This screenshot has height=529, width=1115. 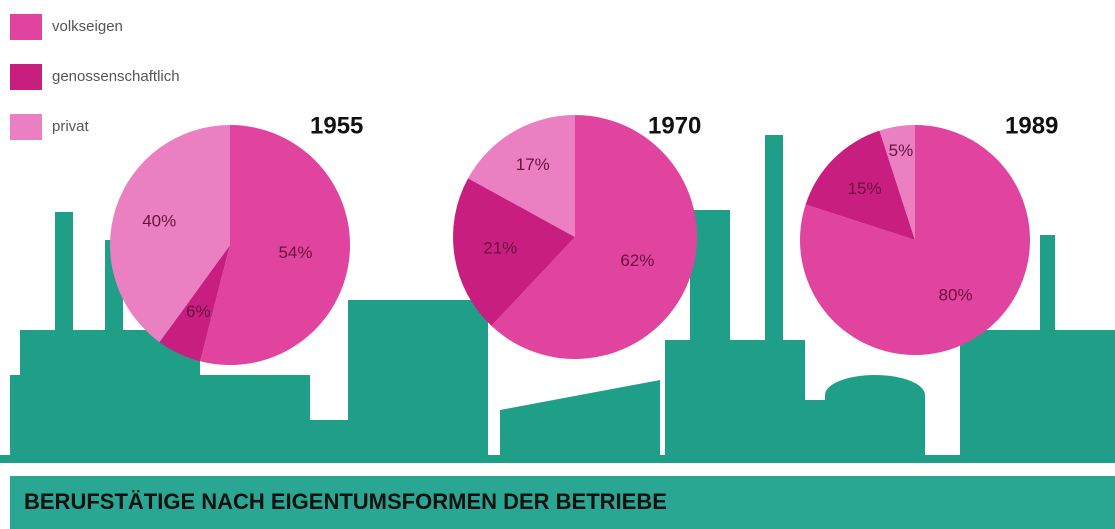 What do you see at coordinates (116, 76) in the screenshot?
I see `legend-label: genossenschaftlich` at bounding box center [116, 76].